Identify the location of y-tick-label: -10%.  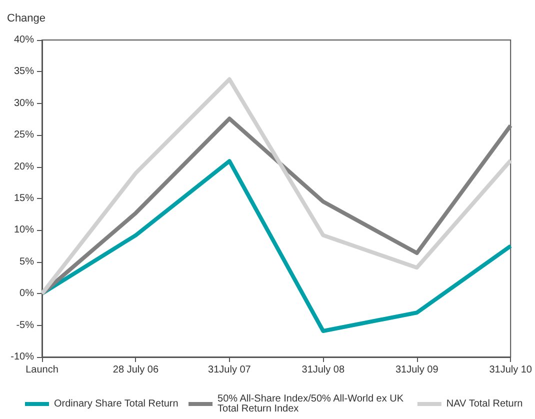
(22, 357).